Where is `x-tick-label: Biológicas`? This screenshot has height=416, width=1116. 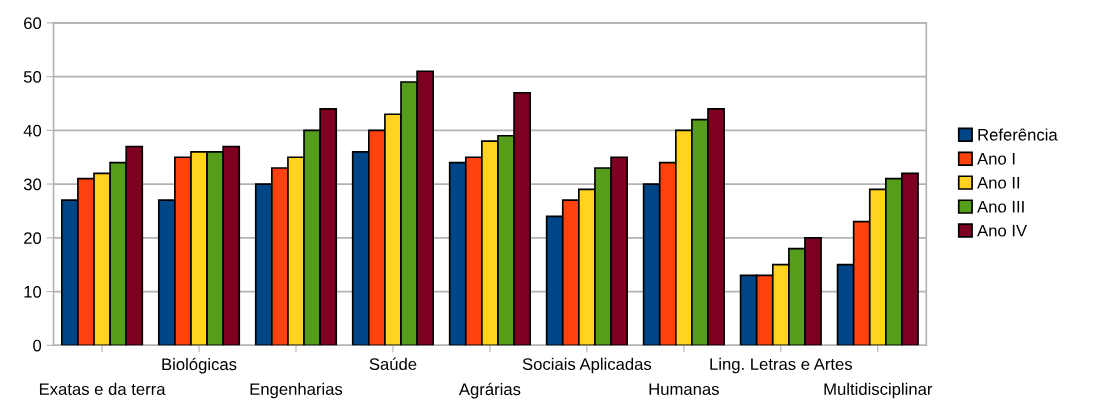
x-tick-label: Biológicas is located at coordinates (199, 365).